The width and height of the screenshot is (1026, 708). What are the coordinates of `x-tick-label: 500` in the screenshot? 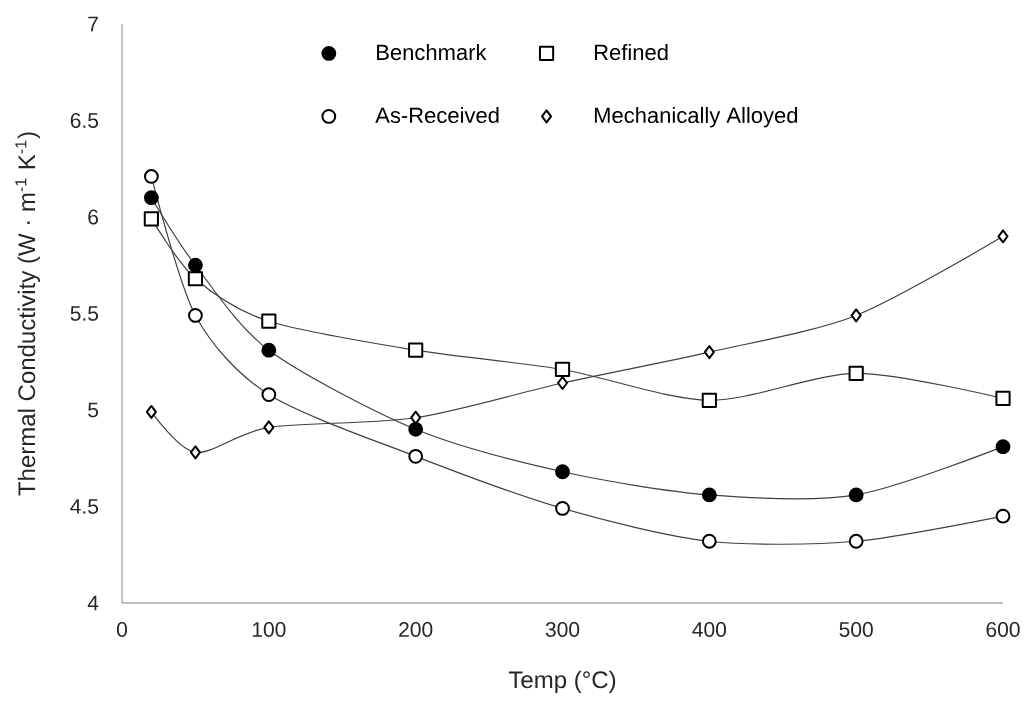 It's located at (856, 629).